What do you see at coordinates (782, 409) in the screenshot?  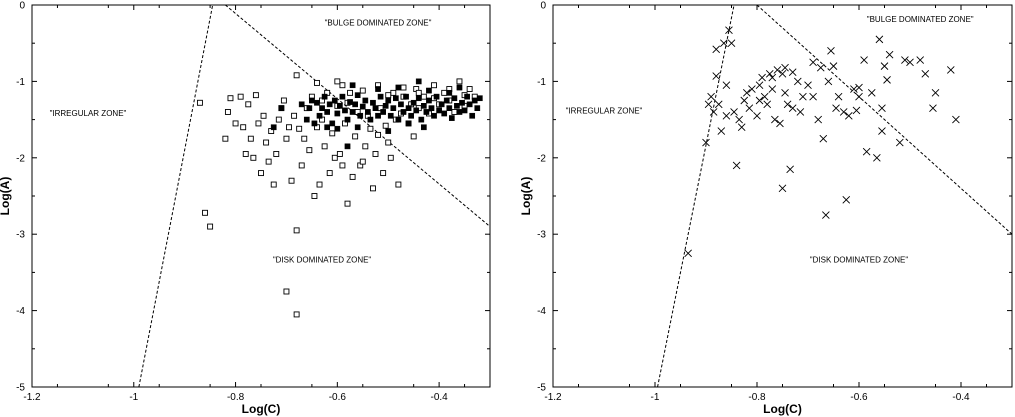 I see `x-axis-label: Log(C)` at bounding box center [782, 409].